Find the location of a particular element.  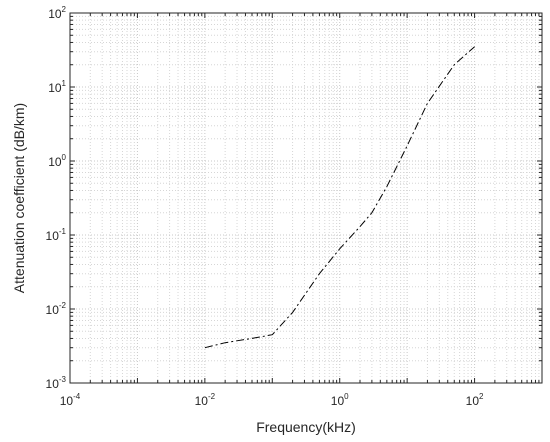

x-tick-labels: 10⁻⁴ 10⁻² 10⁰ 10² is located at coordinates (272, 400).